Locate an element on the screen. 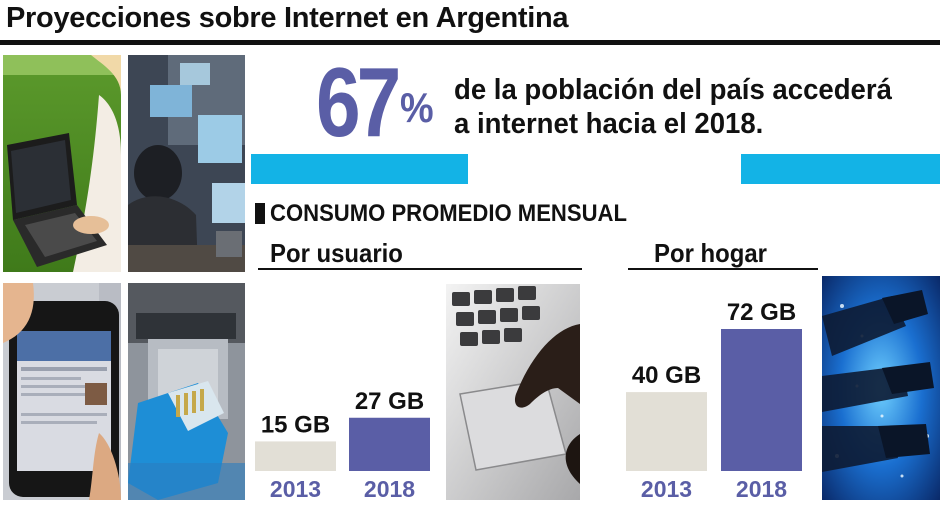 This screenshot has width=940, height=528. bar-por-usuario-2018 is located at coordinates (389, 444).